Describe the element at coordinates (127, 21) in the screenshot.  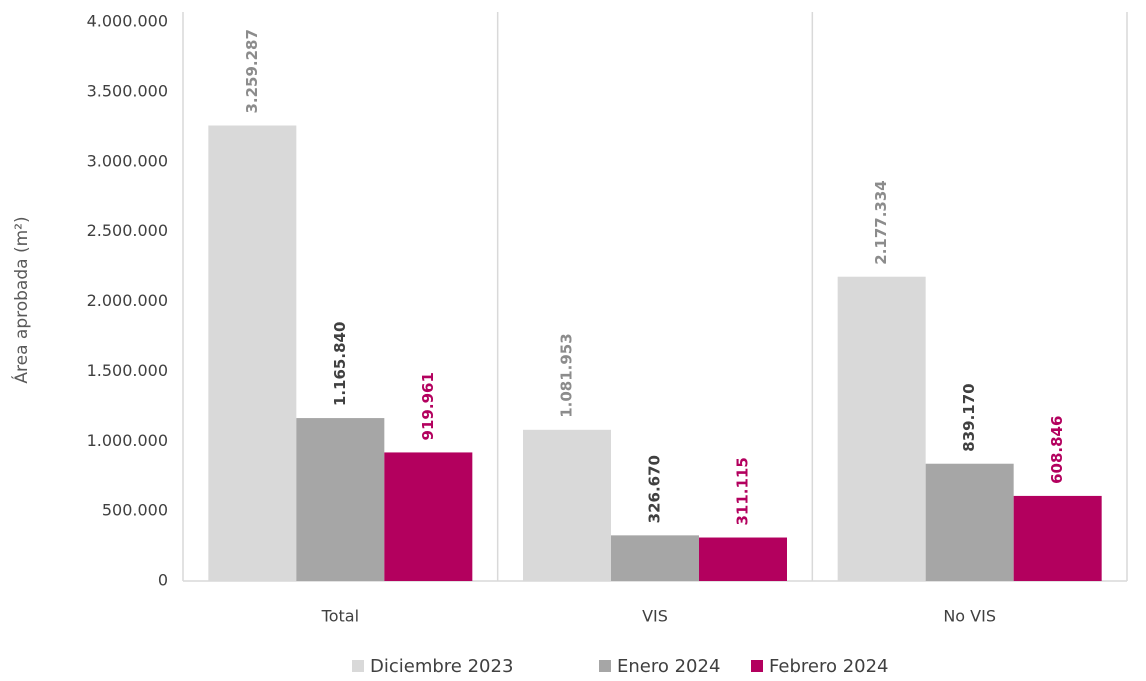
I see `y-tick-label: 4.000.000` at that location.